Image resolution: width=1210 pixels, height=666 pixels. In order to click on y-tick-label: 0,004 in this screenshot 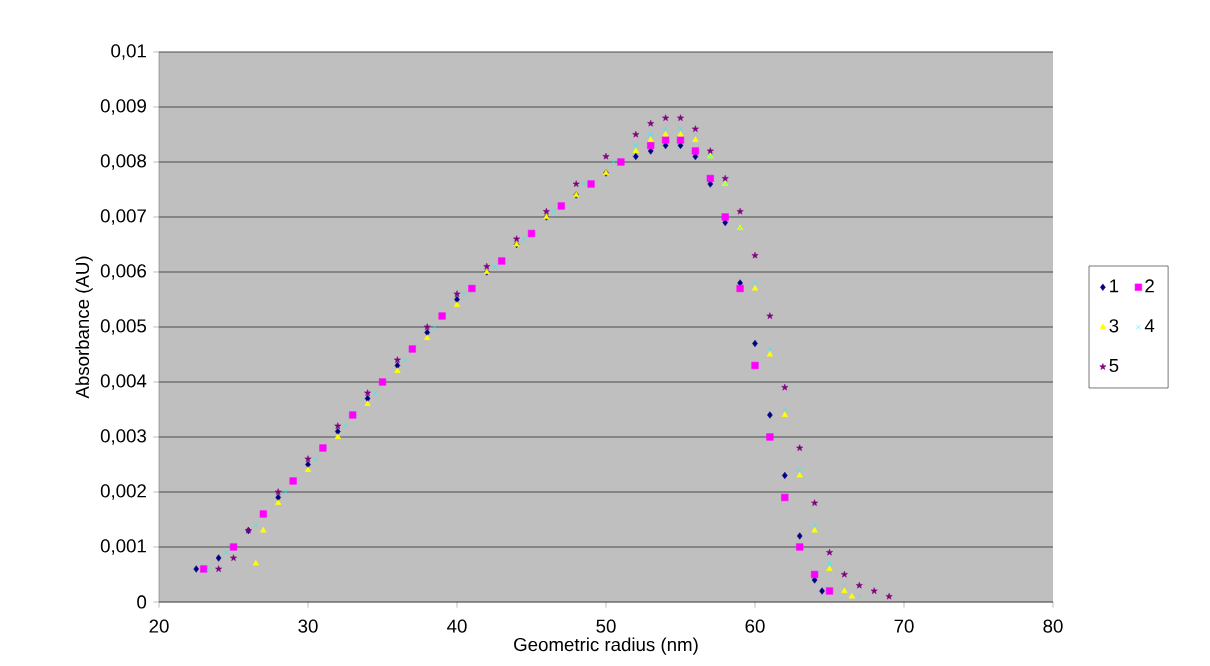, I will do `click(123, 382)`.